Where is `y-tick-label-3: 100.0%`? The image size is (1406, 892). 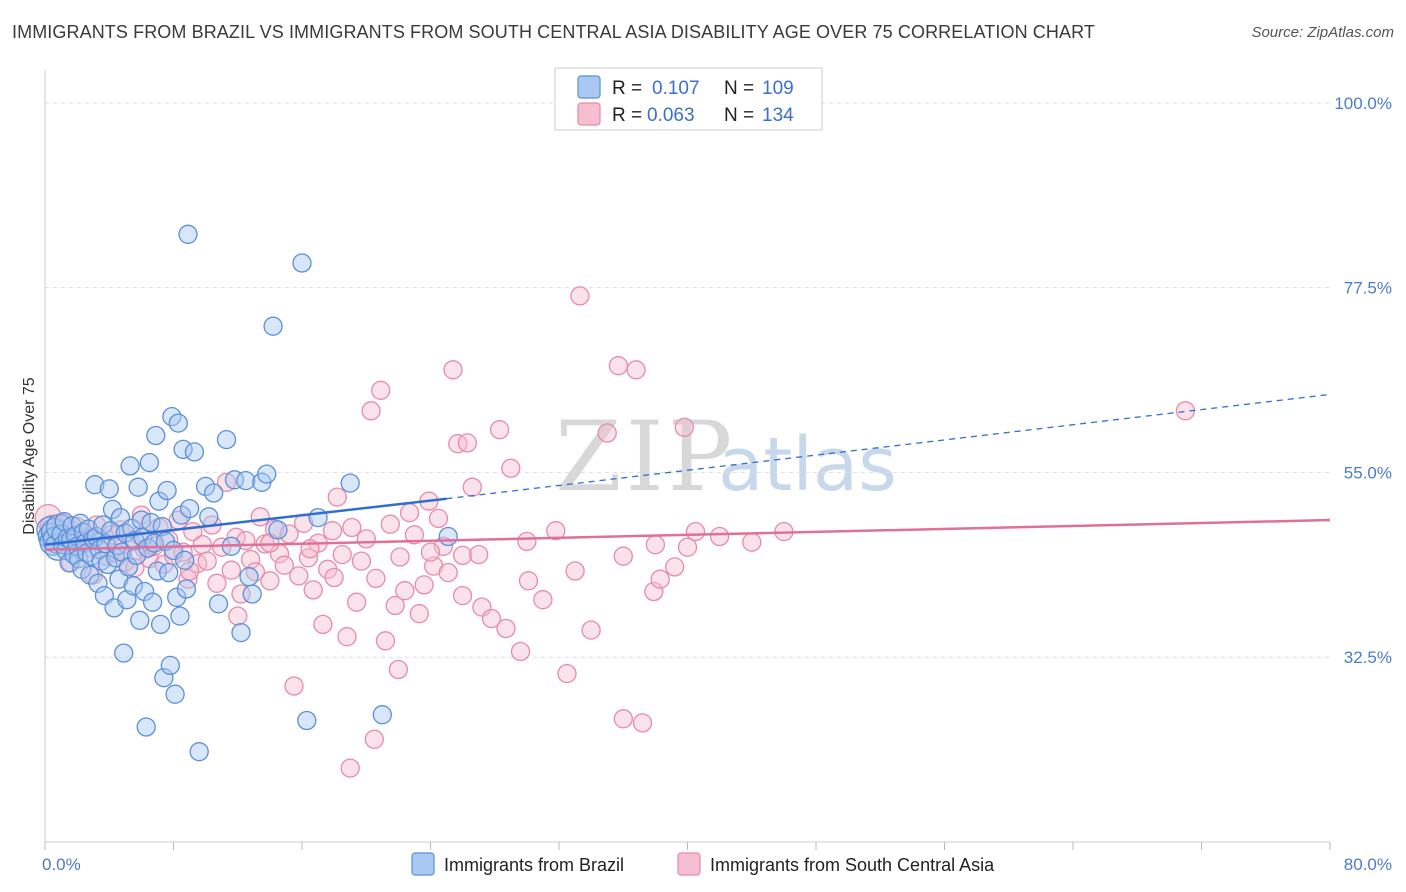 y-tick-label-3: 100.0% is located at coordinates (1363, 103).